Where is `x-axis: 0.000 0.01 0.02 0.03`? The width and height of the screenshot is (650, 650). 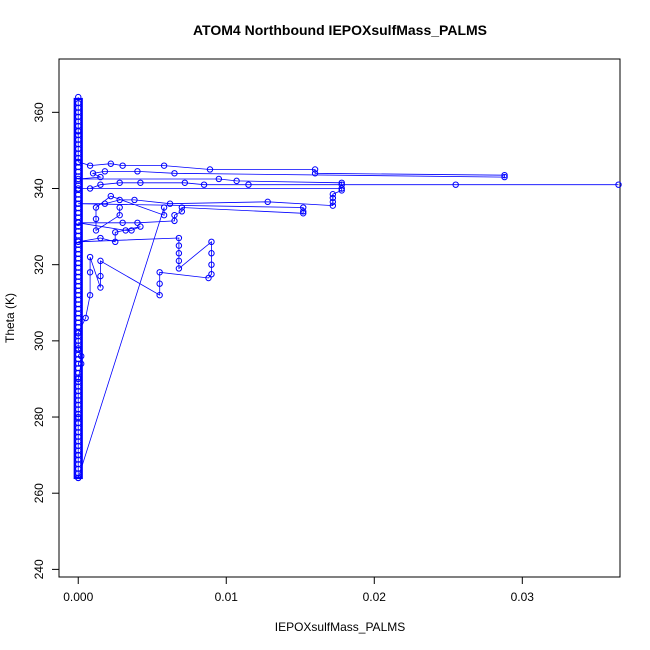
x-axis: 0.000 0.01 0.02 0.03 is located at coordinates (299, 590).